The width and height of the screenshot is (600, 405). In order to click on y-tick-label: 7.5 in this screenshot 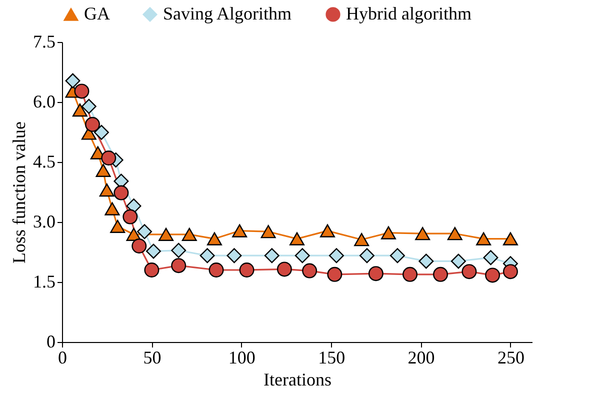, I will do `click(44, 42)`.